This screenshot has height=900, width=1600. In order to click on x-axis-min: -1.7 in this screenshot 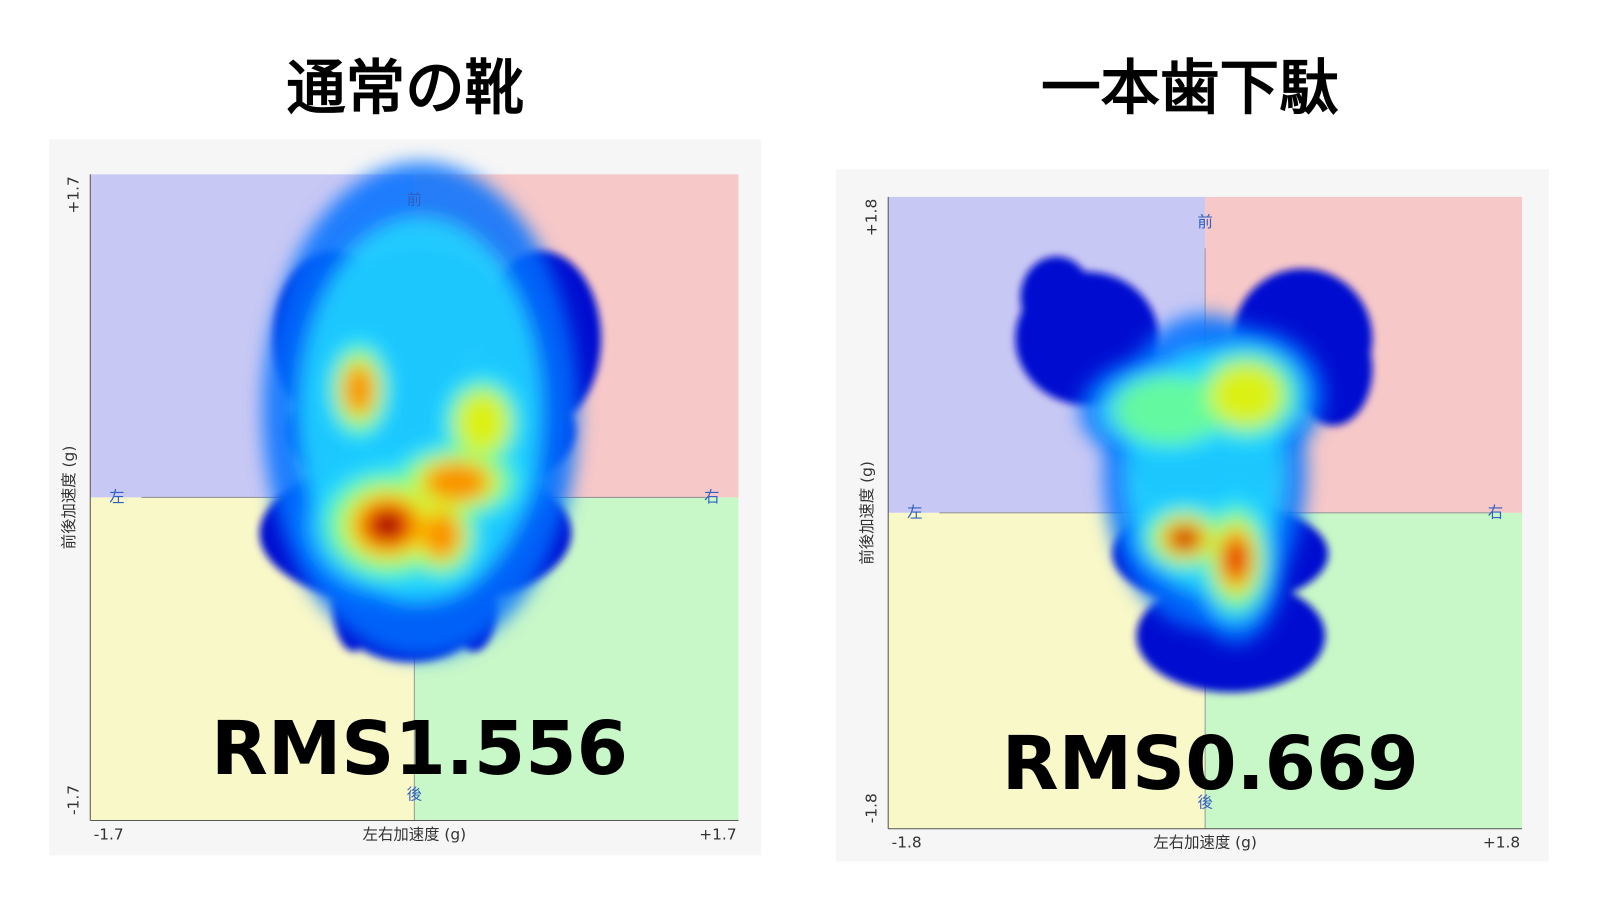, I will do `click(109, 834)`.